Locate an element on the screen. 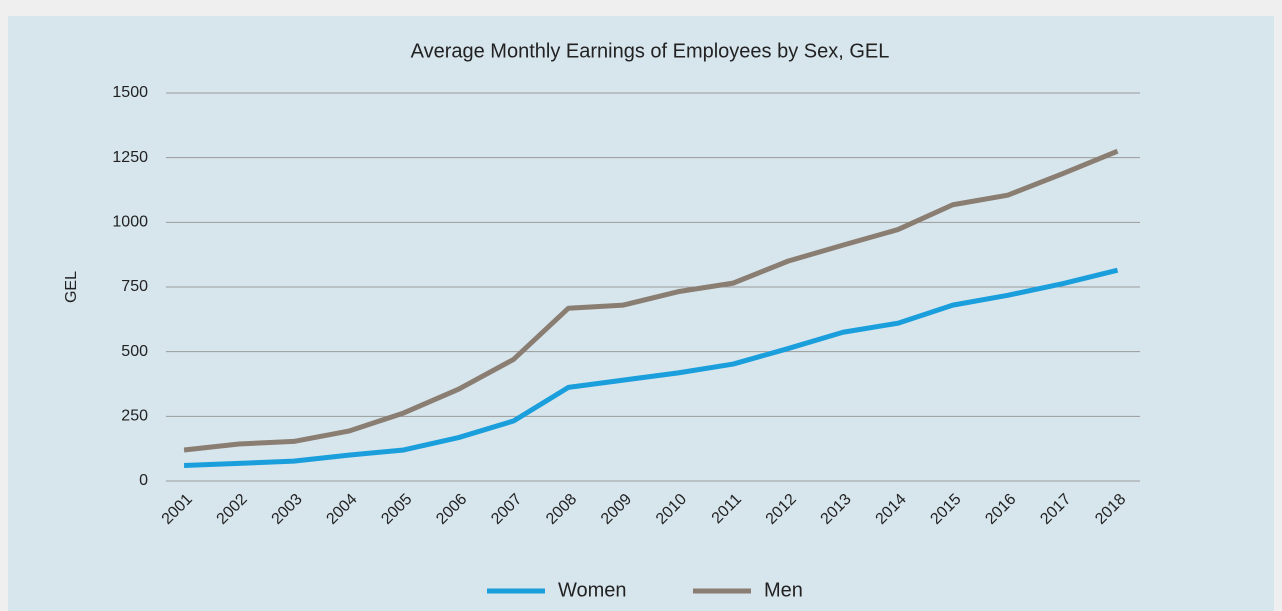 This screenshot has height=611, width=1282. y-tick-label: 500 is located at coordinates (134, 351).